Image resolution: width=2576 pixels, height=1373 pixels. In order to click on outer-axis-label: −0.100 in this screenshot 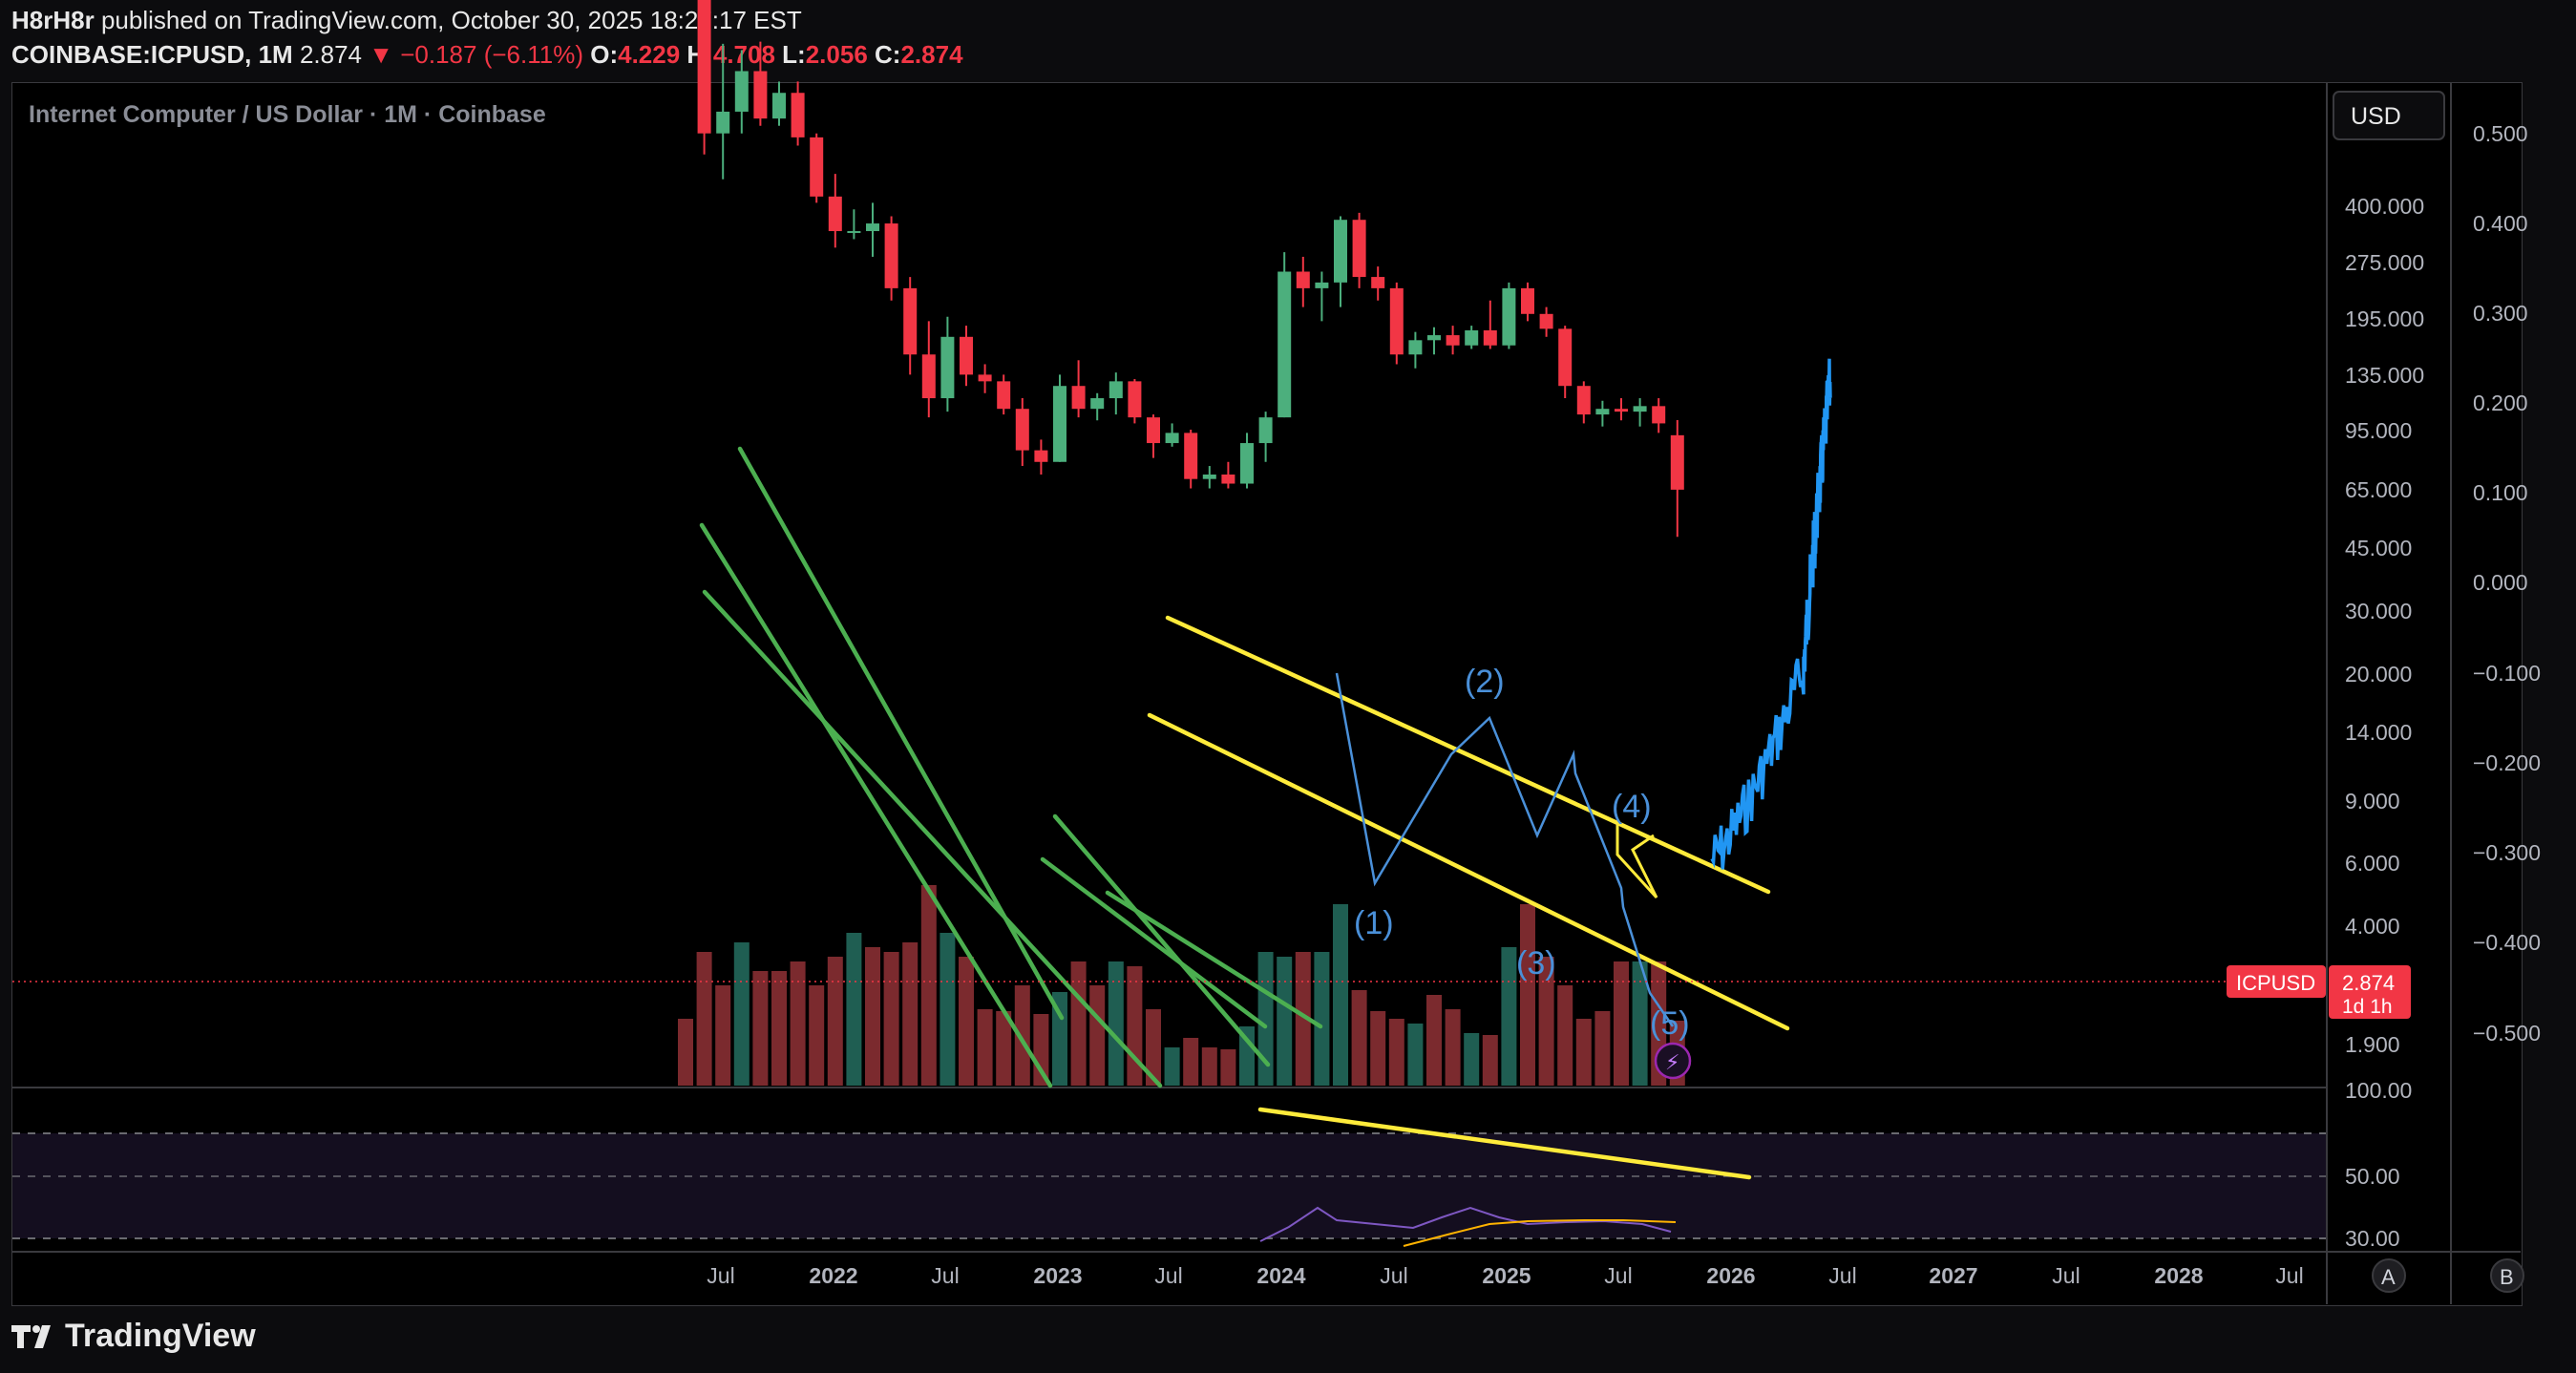, I will do `click(2507, 673)`.